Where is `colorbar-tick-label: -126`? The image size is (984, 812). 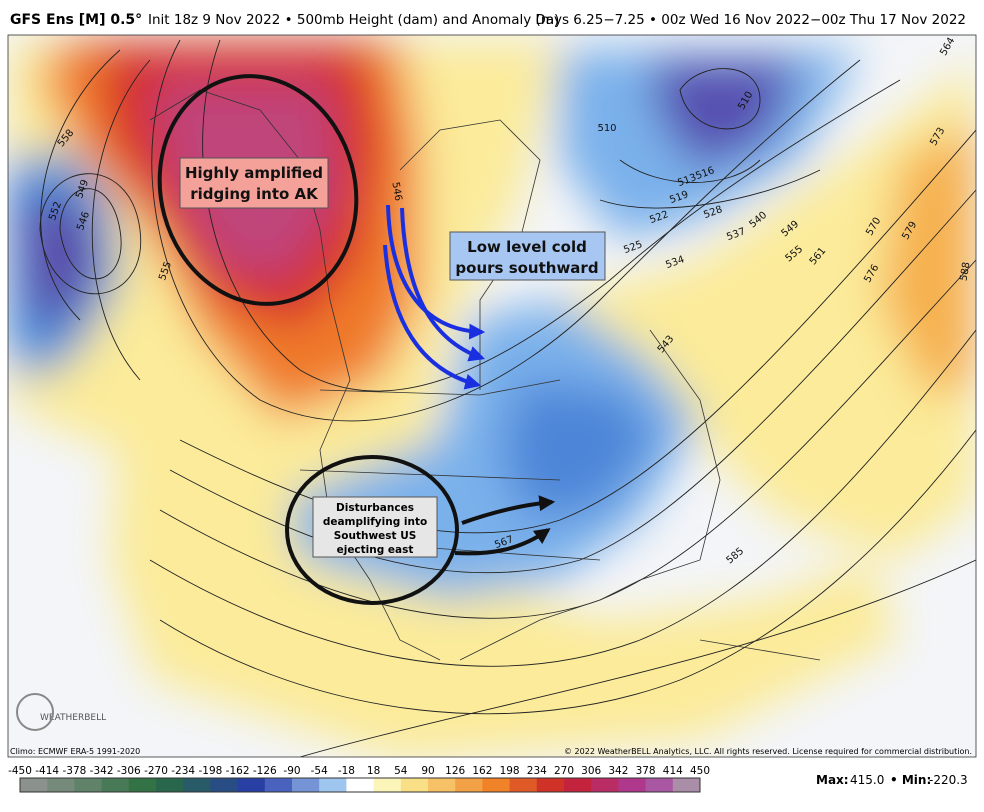 colorbar-tick-label: -126 is located at coordinates (265, 771).